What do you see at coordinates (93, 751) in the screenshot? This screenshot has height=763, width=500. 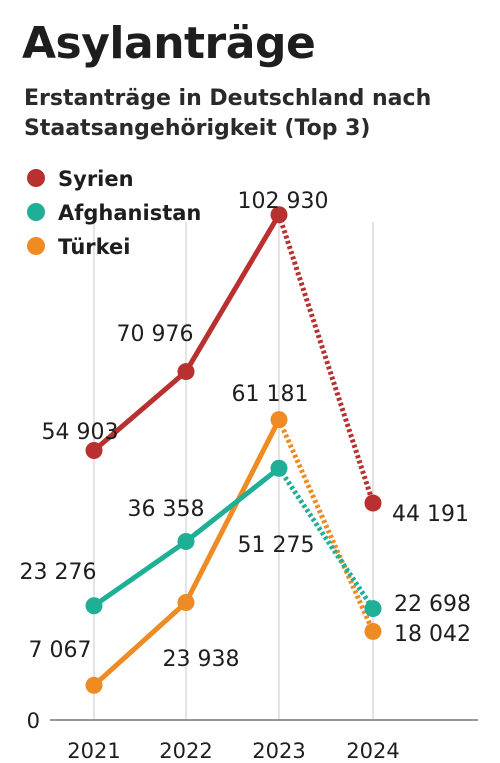 I see `x-tick-label-2021: 2021` at bounding box center [93, 751].